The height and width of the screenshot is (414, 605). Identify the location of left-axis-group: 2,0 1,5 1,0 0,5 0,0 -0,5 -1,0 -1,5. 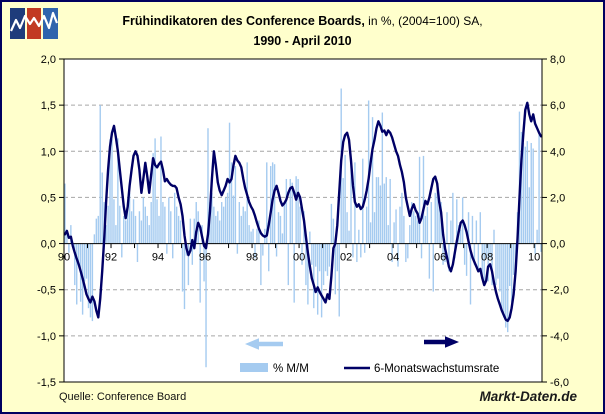
(50, 221).